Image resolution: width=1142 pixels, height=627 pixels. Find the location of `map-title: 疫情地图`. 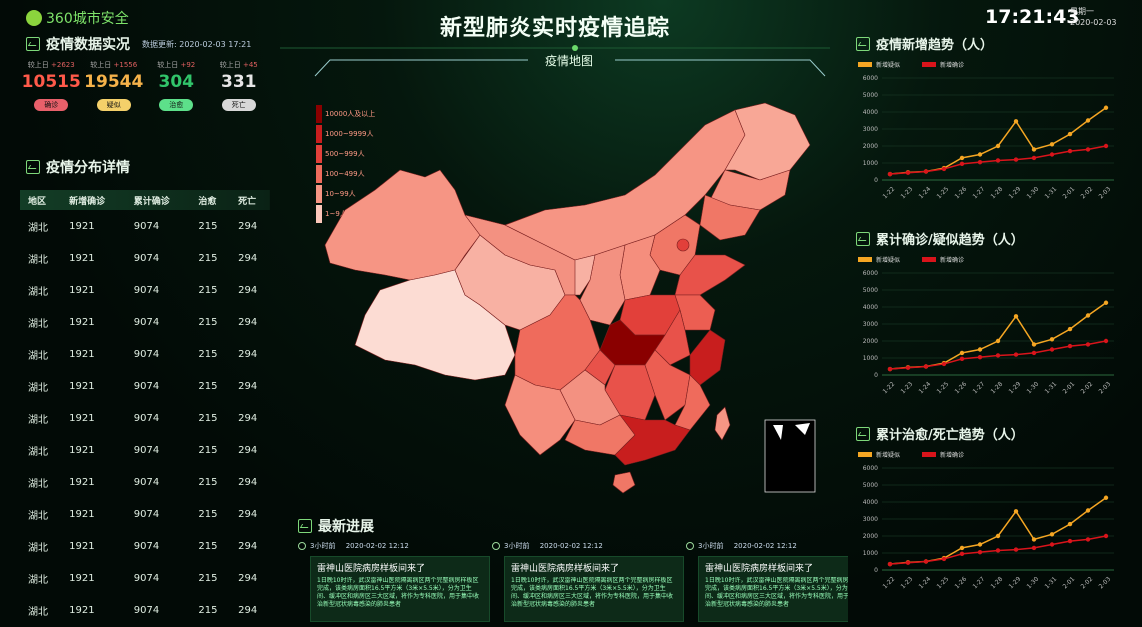

map-title: 疫情地图 is located at coordinates (569, 60).